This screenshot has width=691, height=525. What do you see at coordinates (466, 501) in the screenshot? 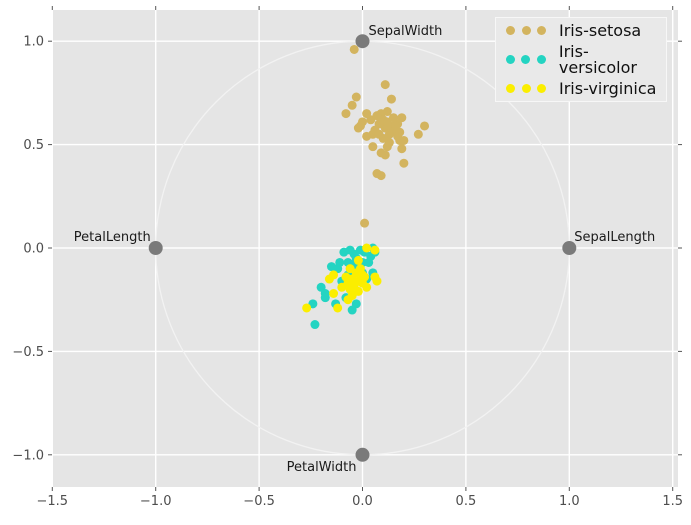
I see `x-tick-label: 0.5` at bounding box center [466, 501].